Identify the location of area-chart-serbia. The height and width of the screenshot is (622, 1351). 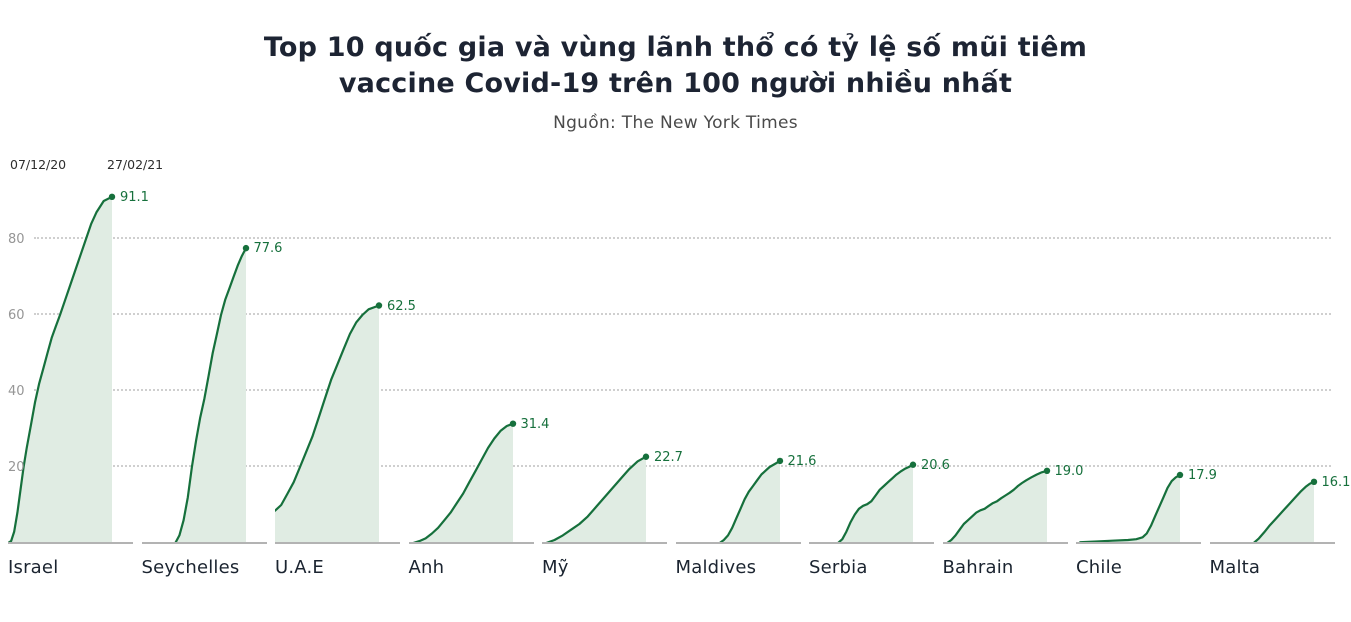
(877, 502).